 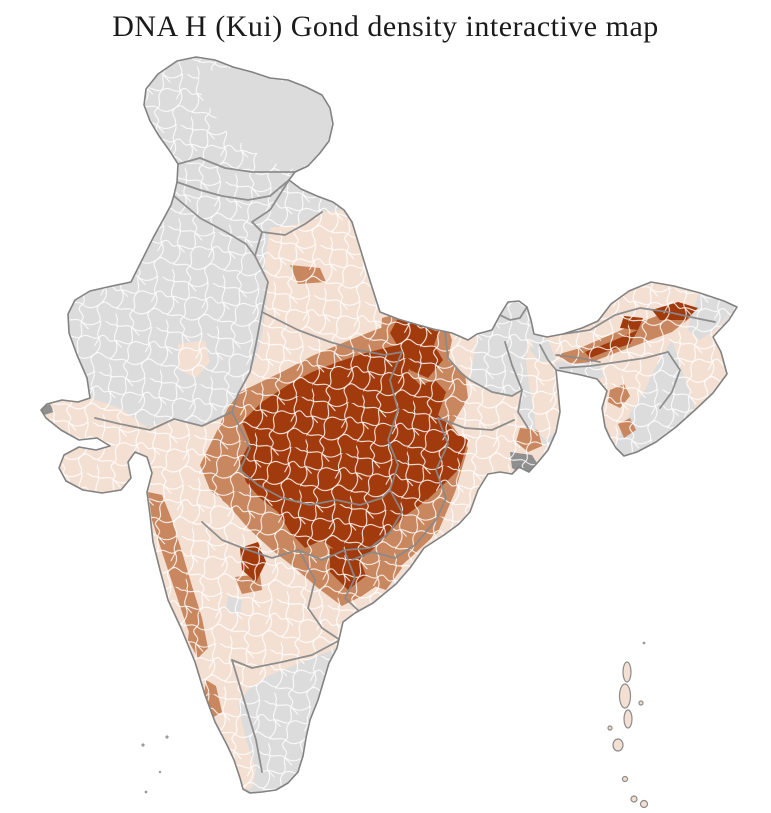 I want to click on lakshadweep-islands, so click(x=393, y=717).